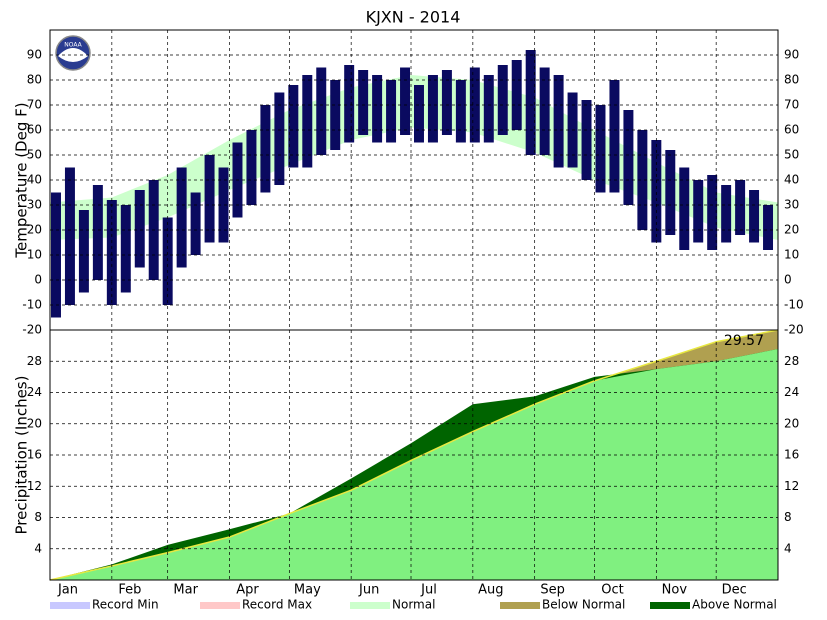 Image resolution: width=827 pixels, height=620 pixels. What do you see at coordinates (125, 605) in the screenshot?
I see `legend-label: Record Min` at bounding box center [125, 605].